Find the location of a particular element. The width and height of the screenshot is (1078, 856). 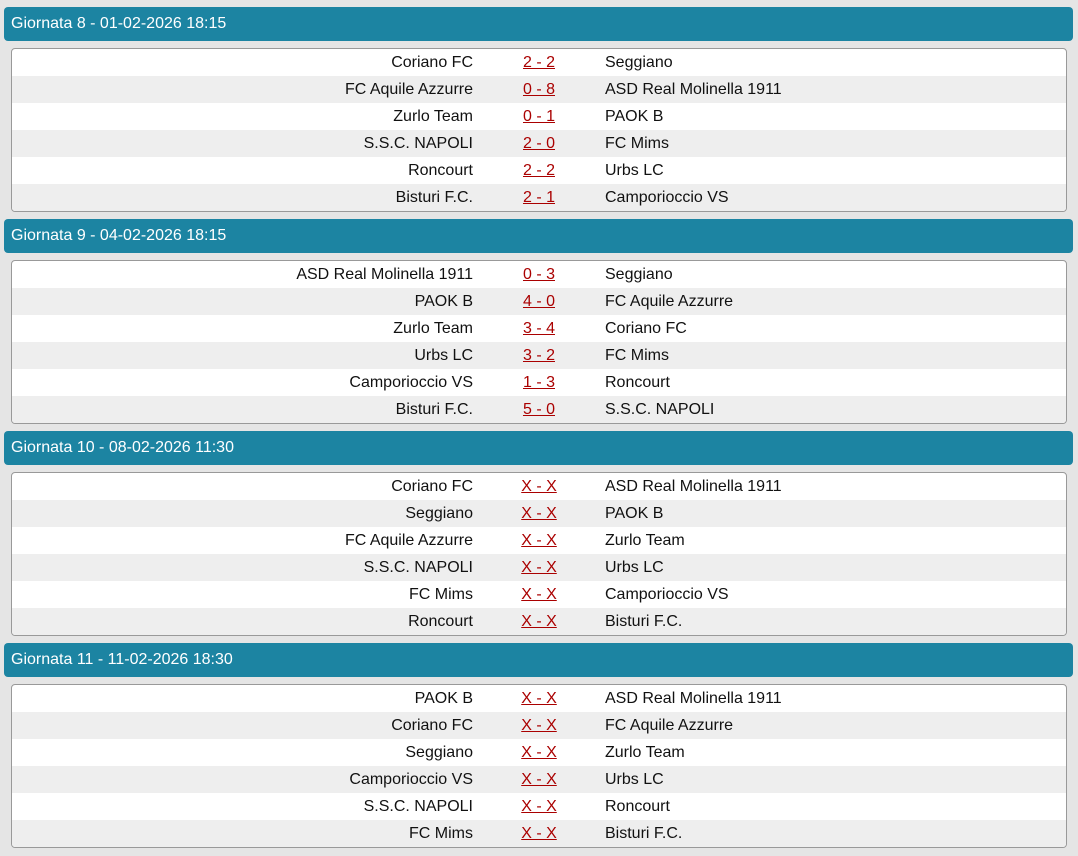

match-row: Coriano FC X - X FC Aquile Azzurre is located at coordinates (539, 725).